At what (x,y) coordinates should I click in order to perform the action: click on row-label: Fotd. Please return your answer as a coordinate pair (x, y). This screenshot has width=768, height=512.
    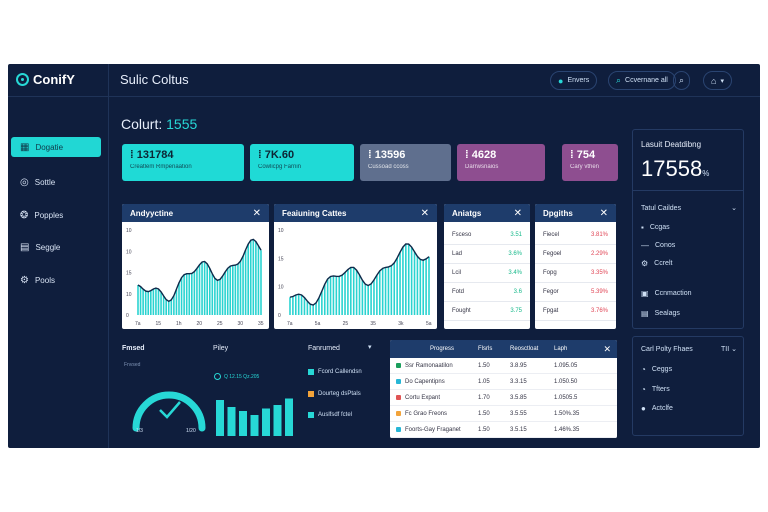
    Looking at the image, I should click on (458, 292).